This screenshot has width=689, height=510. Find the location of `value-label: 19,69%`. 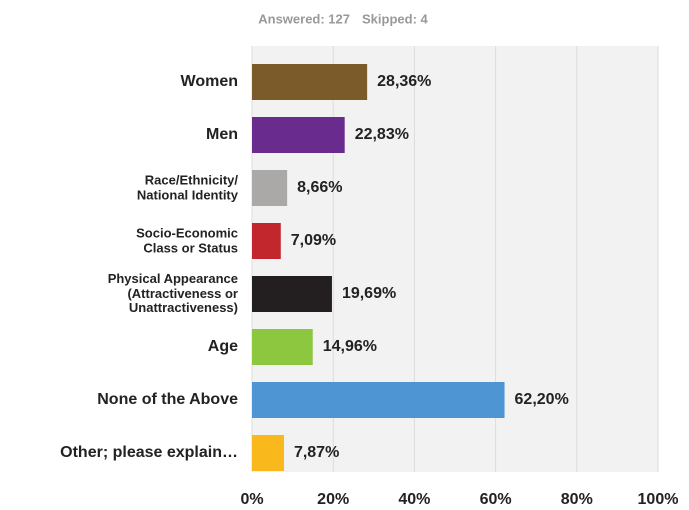

value-label: 19,69% is located at coordinates (369, 293).